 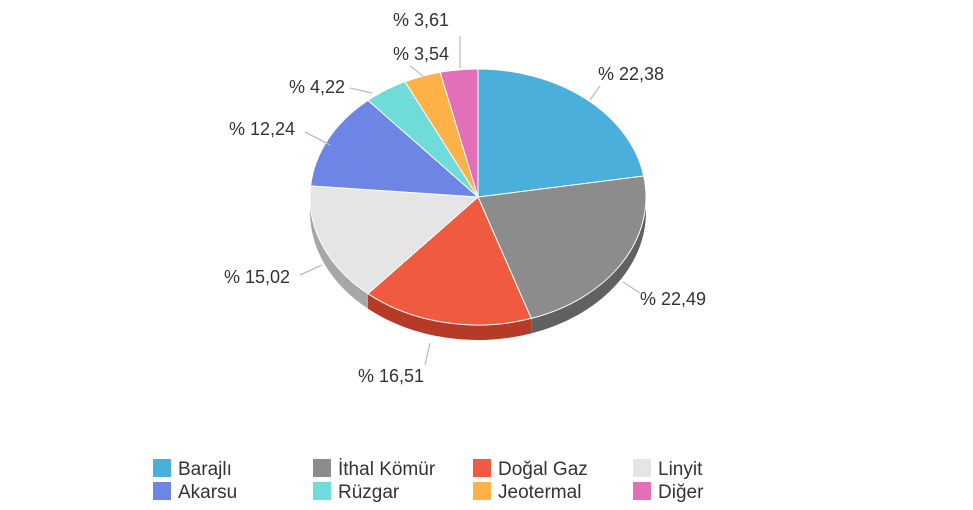 I want to click on slice-linyit, so click(x=394, y=240).